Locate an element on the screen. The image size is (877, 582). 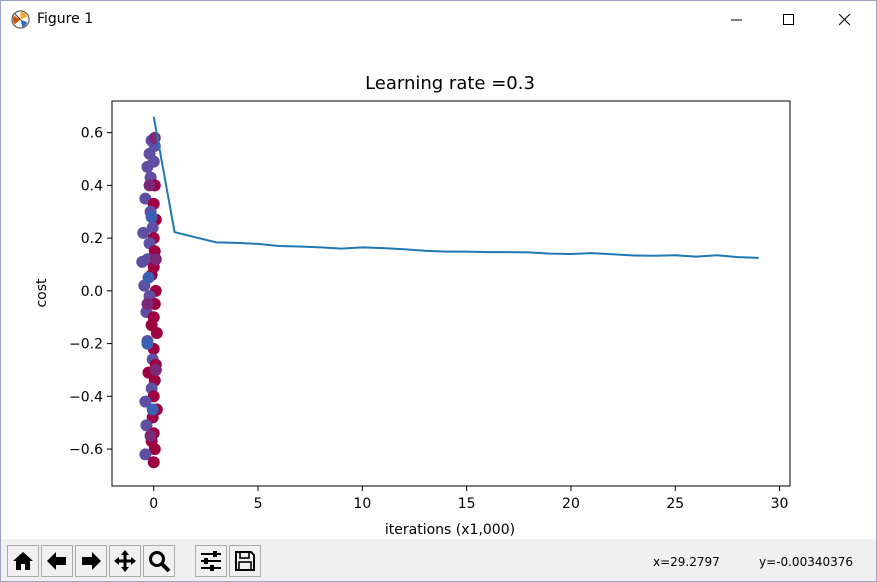
x-tick-label: 20 is located at coordinates (571, 504).